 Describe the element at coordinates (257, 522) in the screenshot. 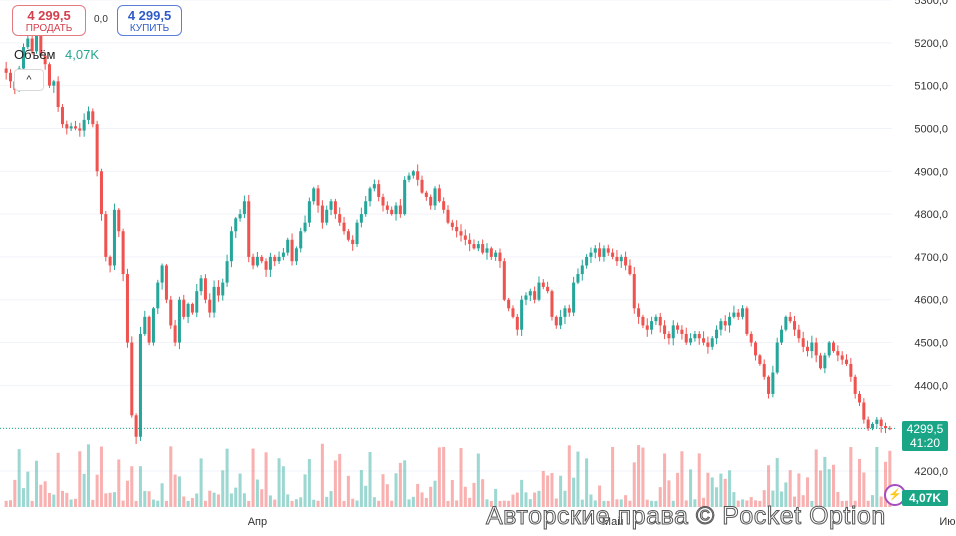

I see `x-tick-label: Апр` at that location.